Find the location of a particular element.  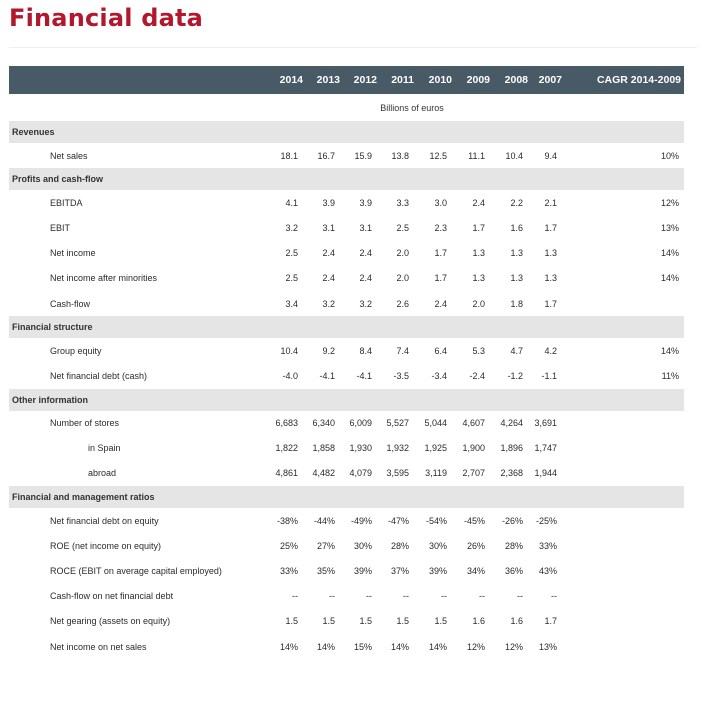

year-header: 2011 is located at coordinates (396, 80).